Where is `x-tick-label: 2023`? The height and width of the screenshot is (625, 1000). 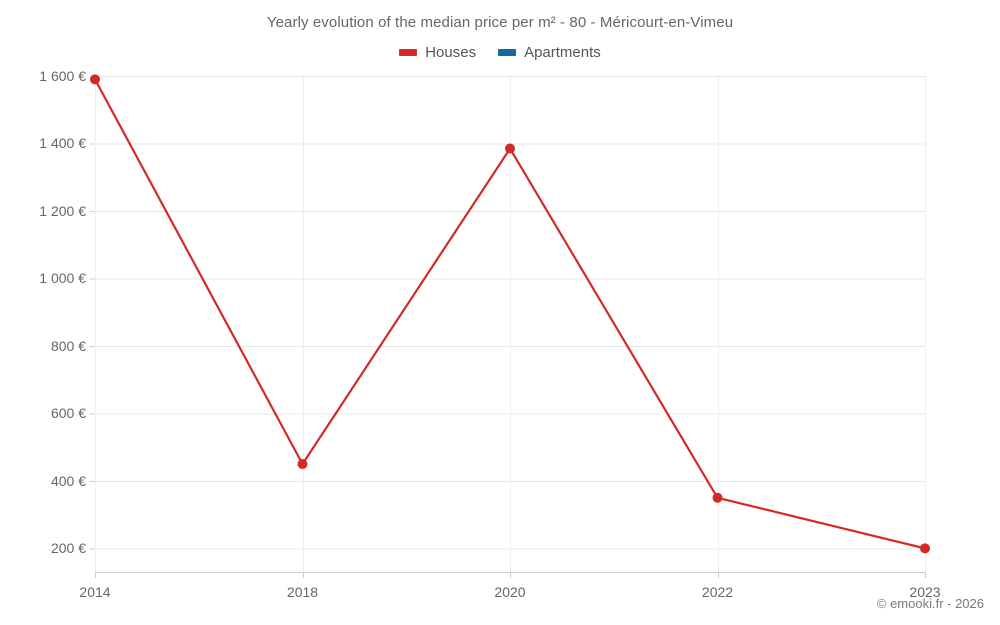 x-tick-label: 2023 is located at coordinates (925, 592).